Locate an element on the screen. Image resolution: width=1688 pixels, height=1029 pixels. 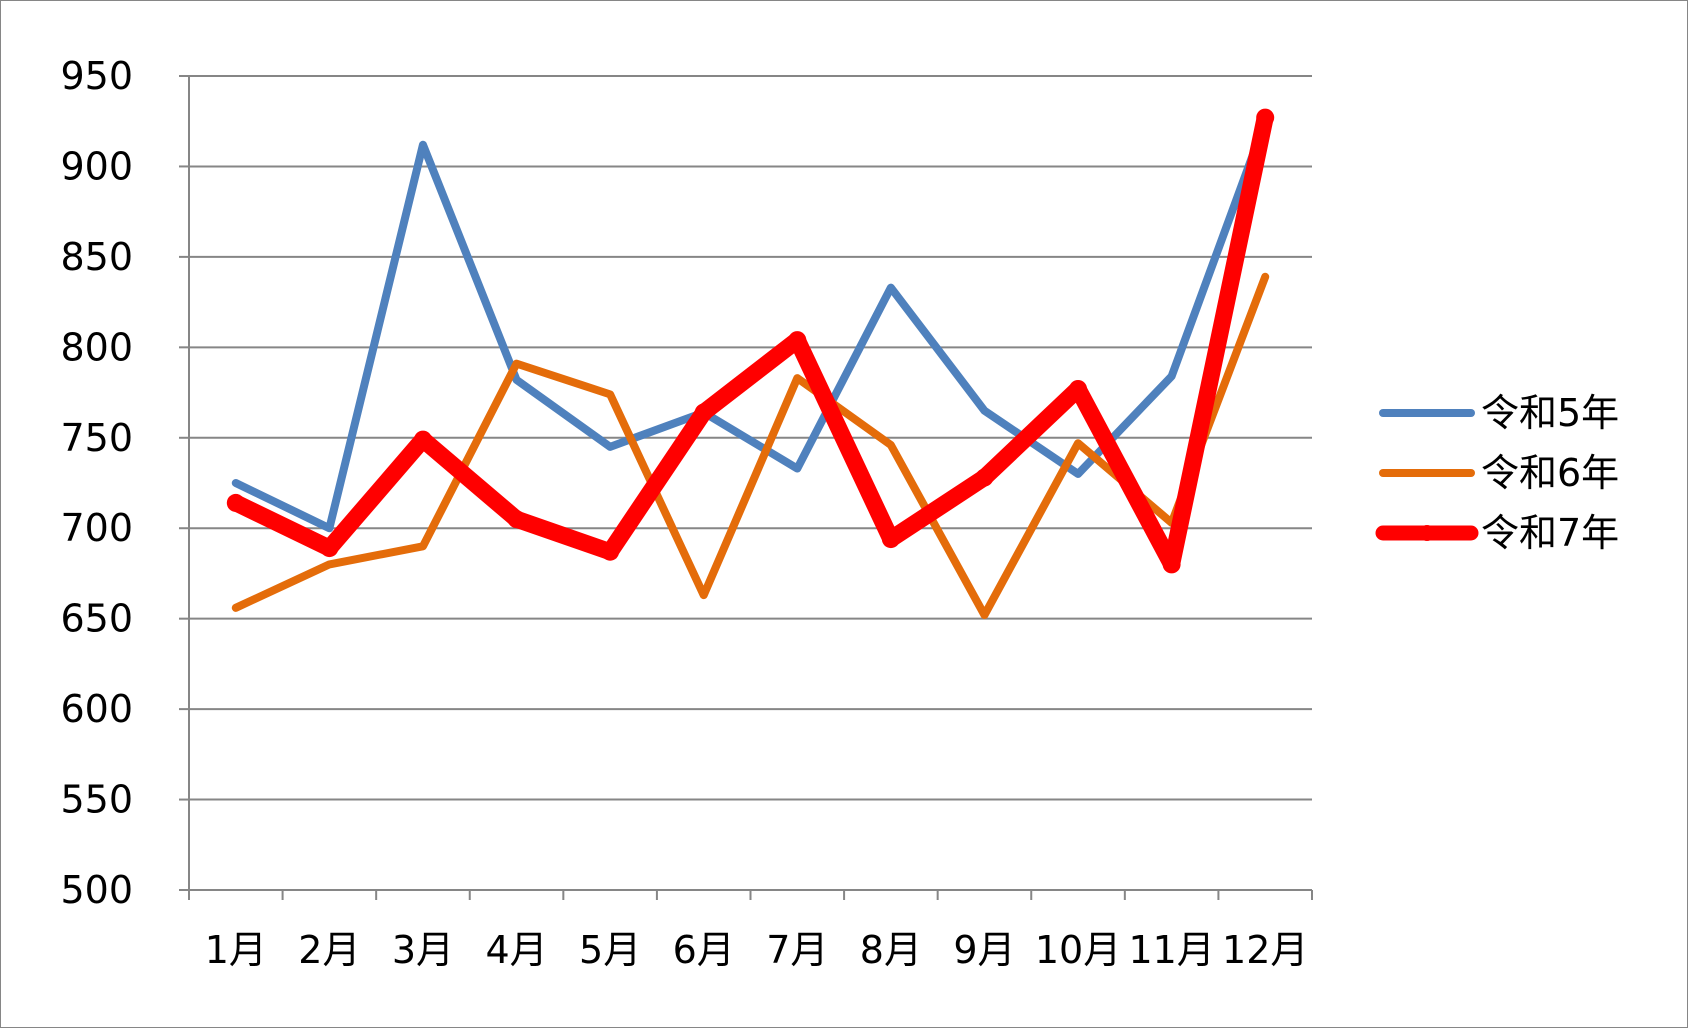
y-tick-label: 600 is located at coordinates (96, 709).